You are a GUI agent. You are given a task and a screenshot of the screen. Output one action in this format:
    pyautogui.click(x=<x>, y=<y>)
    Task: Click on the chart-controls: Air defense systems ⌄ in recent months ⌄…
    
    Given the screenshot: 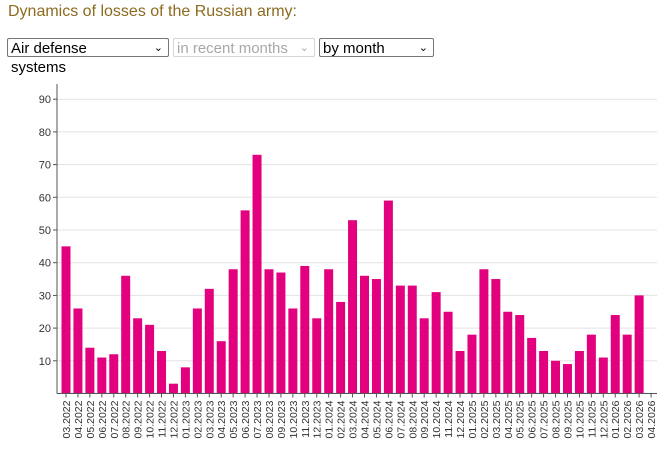 What is the action you would take?
    pyautogui.click(x=220, y=57)
    